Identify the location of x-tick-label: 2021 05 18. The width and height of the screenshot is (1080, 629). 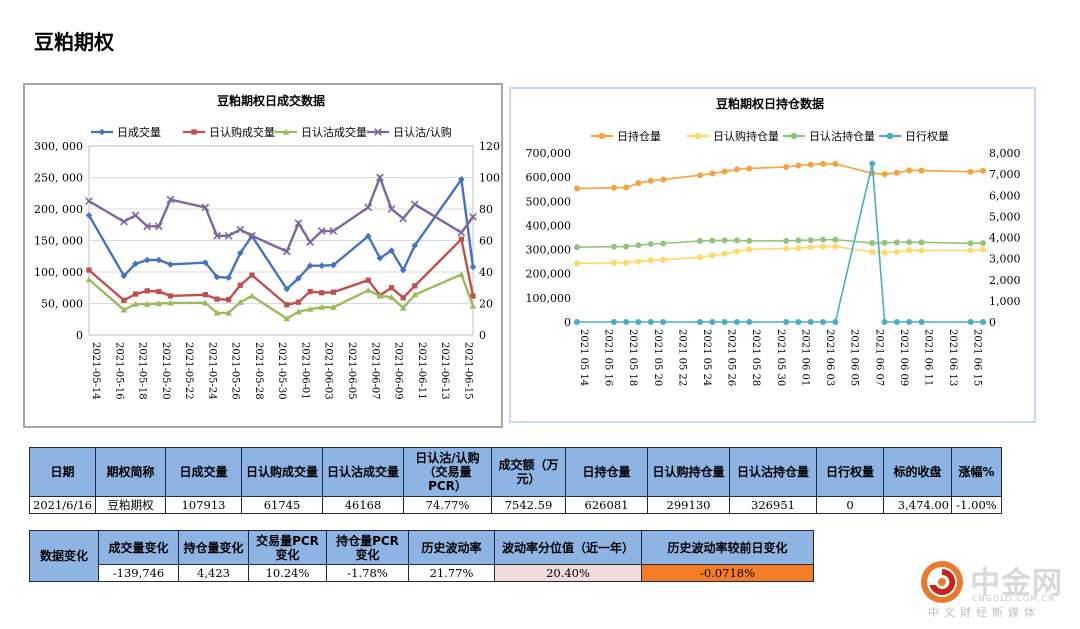
(632, 357).